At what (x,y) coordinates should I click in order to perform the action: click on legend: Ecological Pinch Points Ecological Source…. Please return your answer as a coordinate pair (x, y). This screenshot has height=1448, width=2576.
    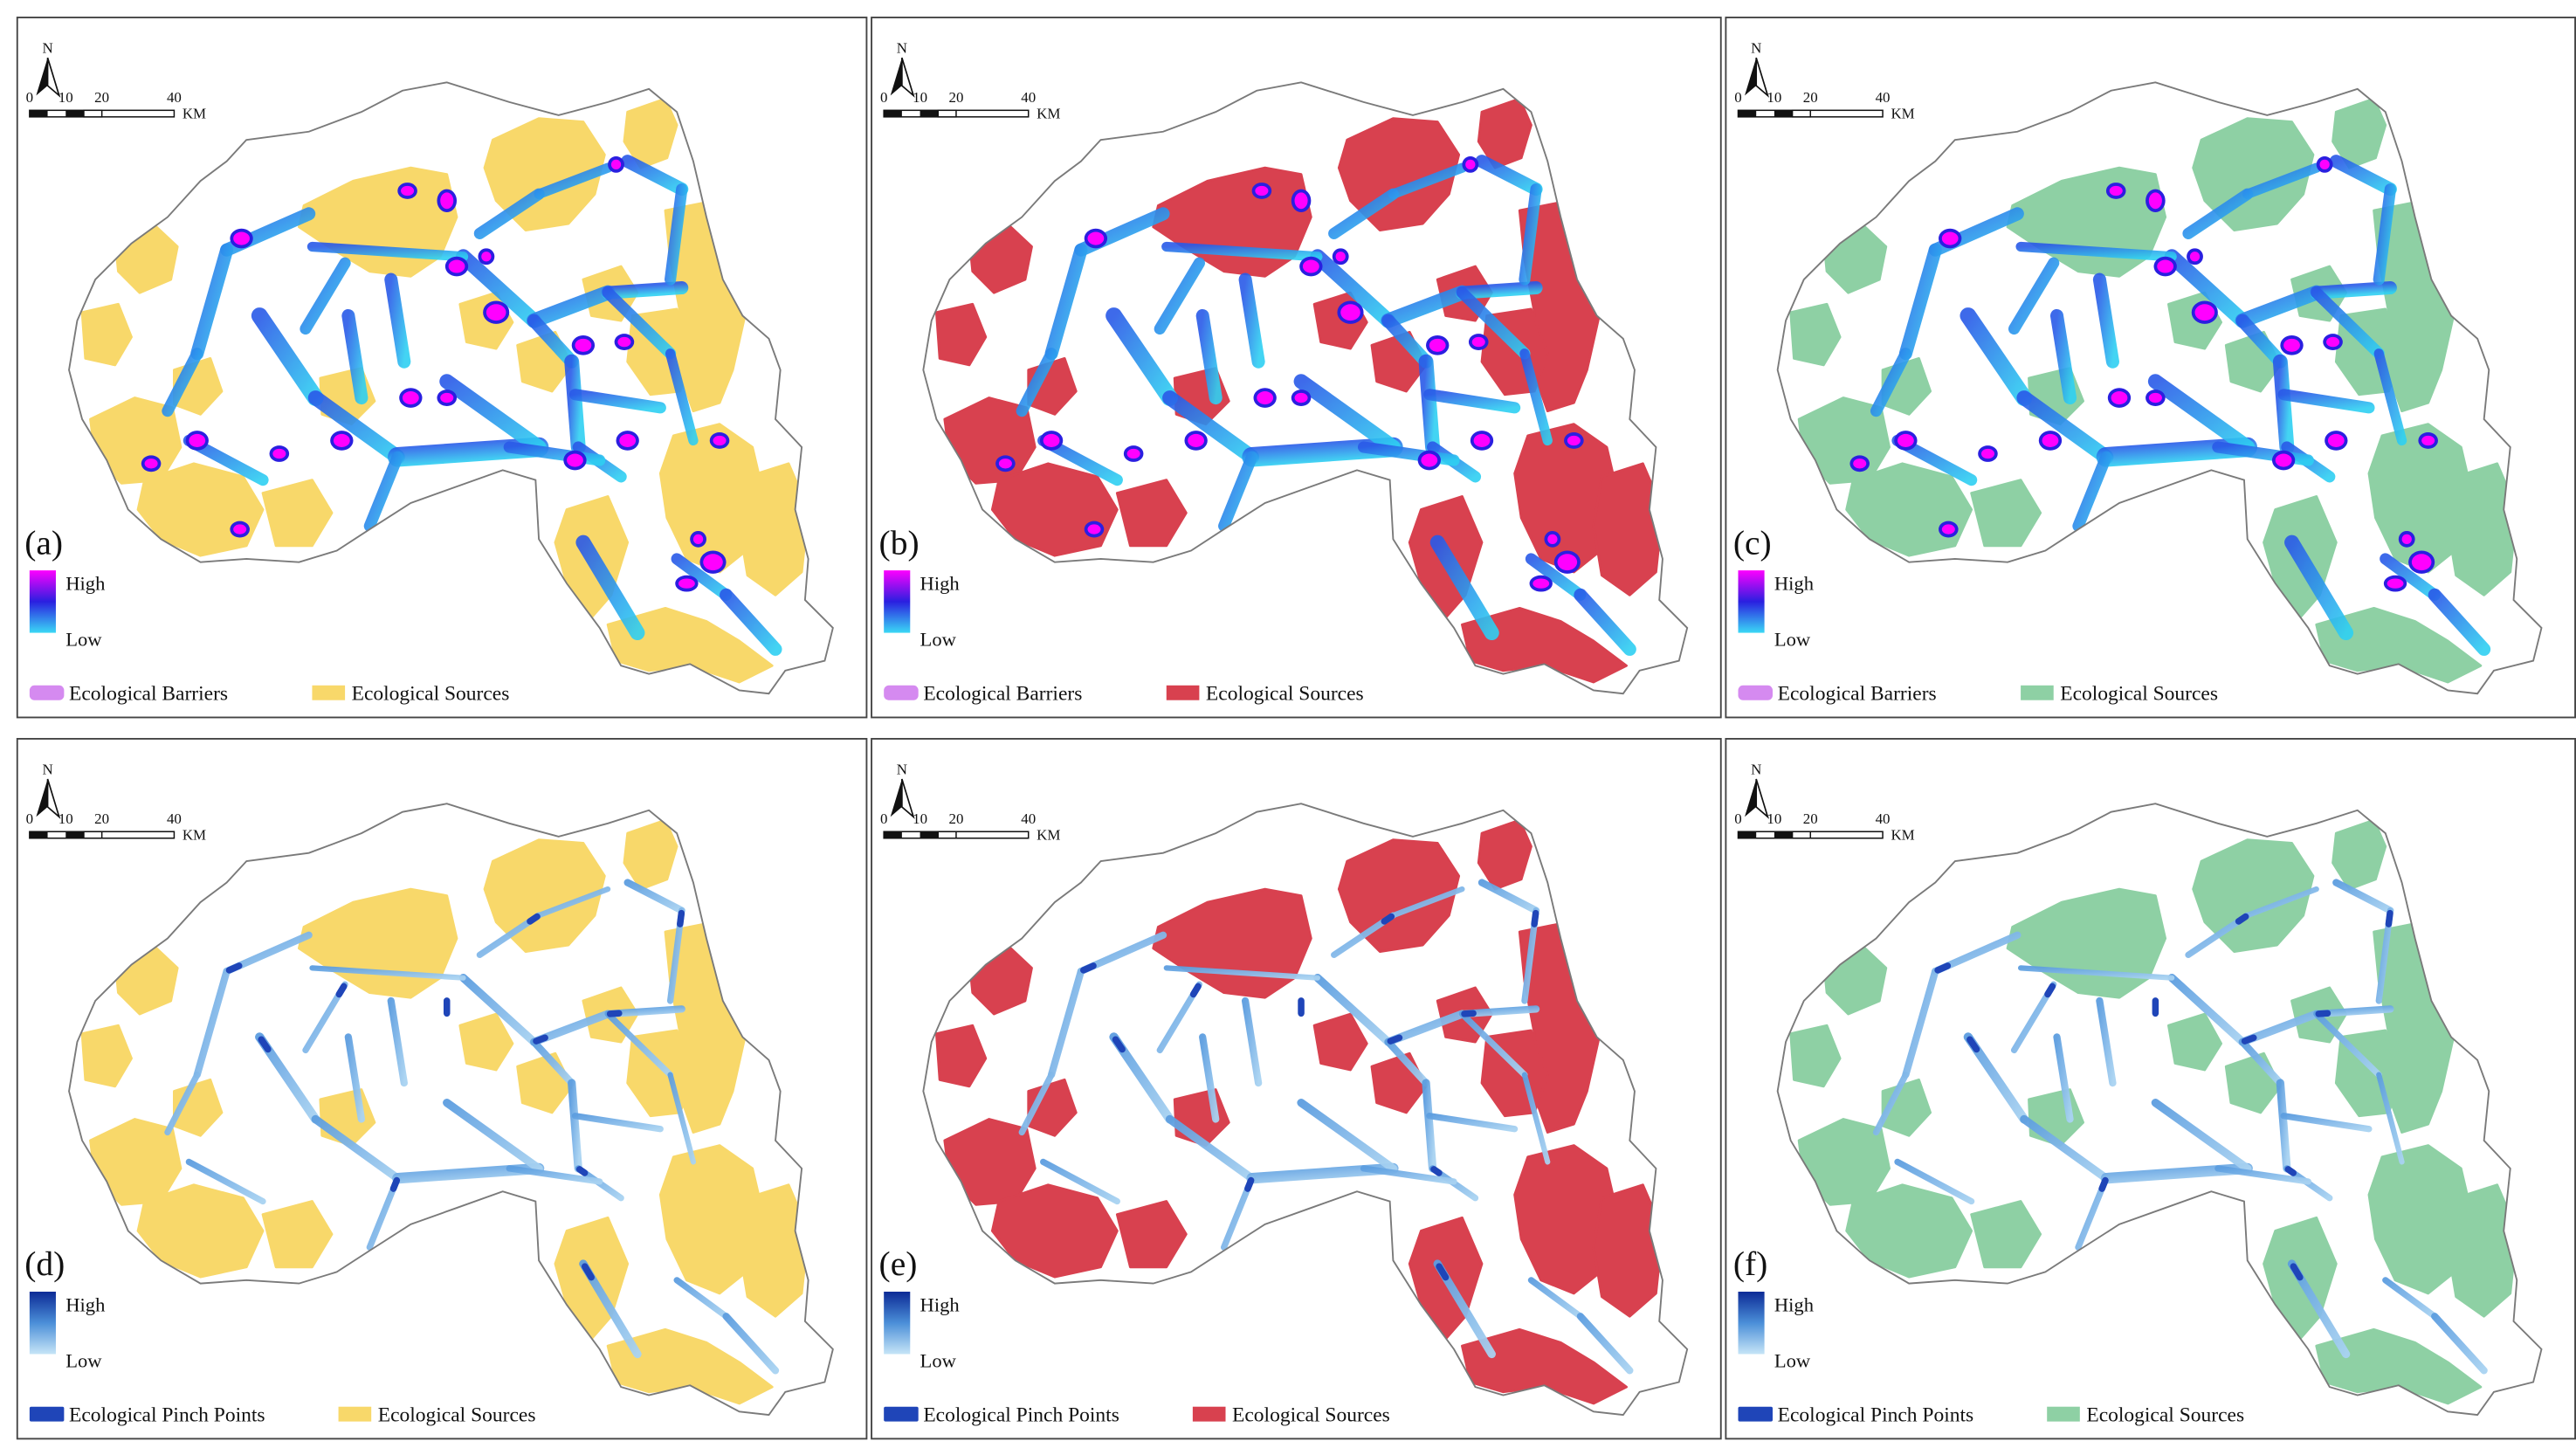
    Looking at the image, I should click on (282, 1415).